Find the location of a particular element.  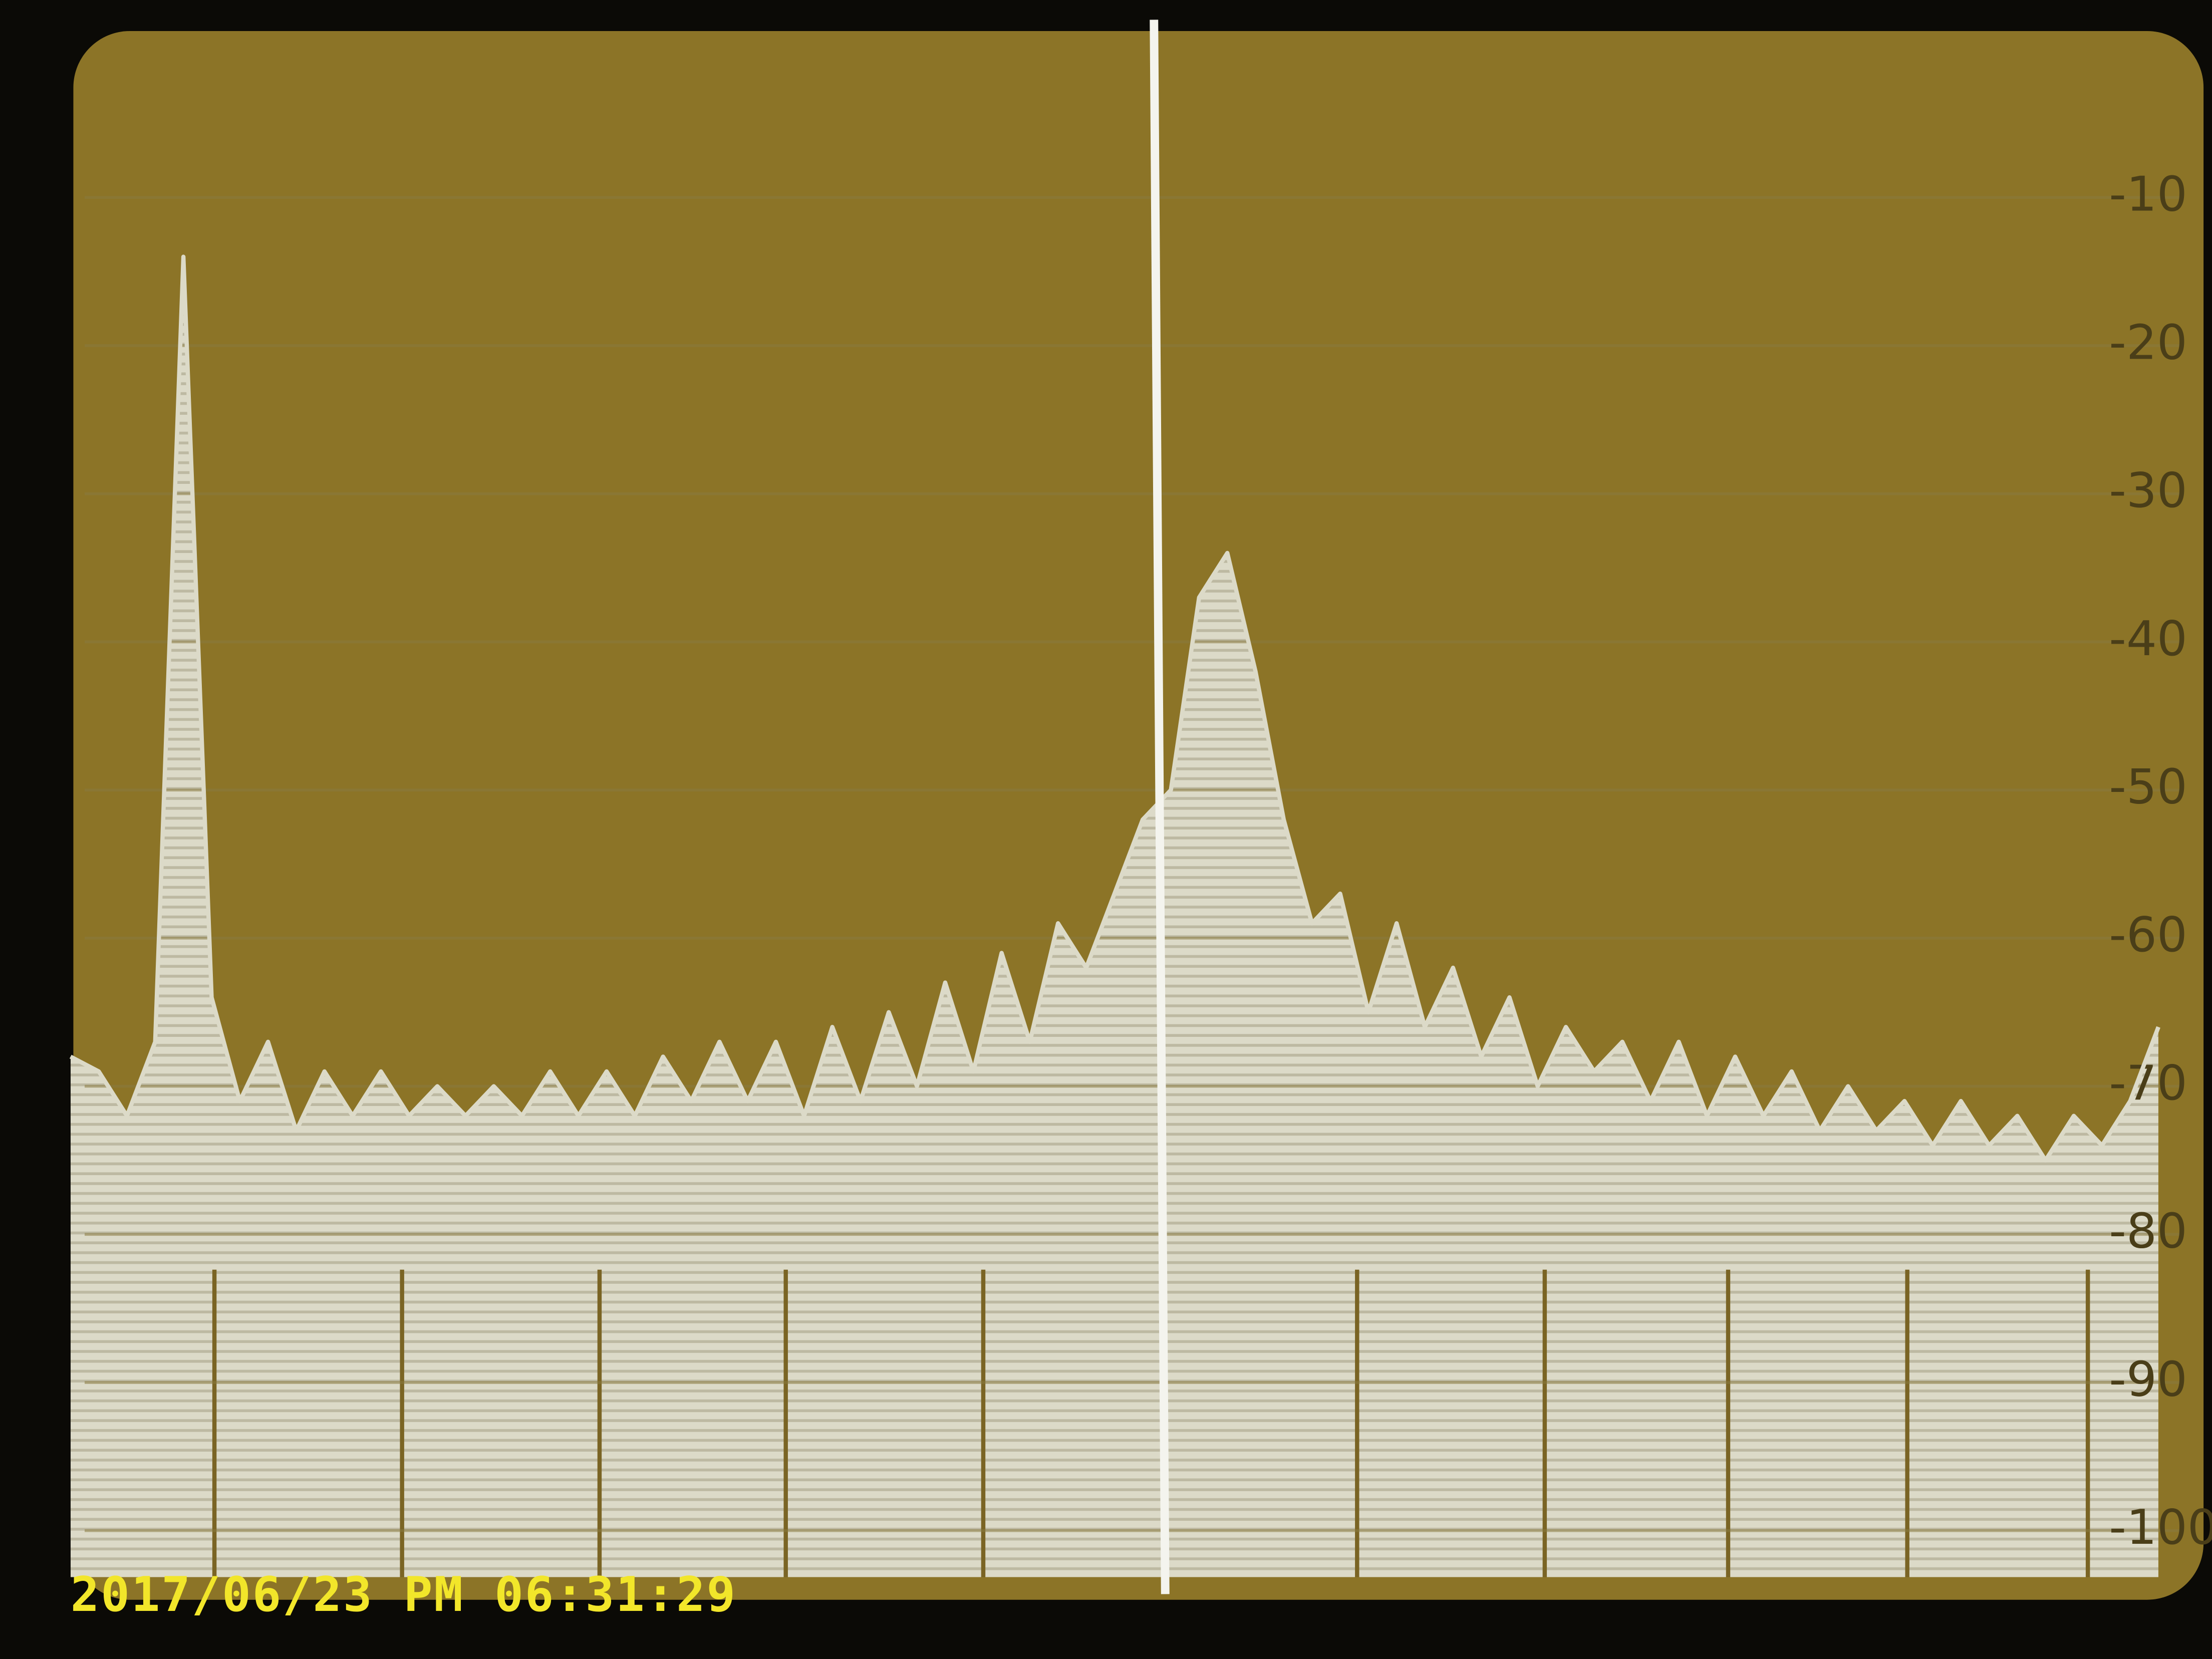

y-tick-label: -70 is located at coordinates (2148, 1083).